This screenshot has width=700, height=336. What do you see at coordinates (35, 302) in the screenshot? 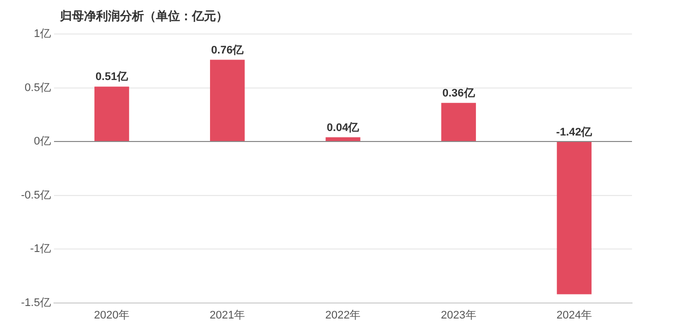
I see `y-tick-label: -1.5亿` at bounding box center [35, 302].